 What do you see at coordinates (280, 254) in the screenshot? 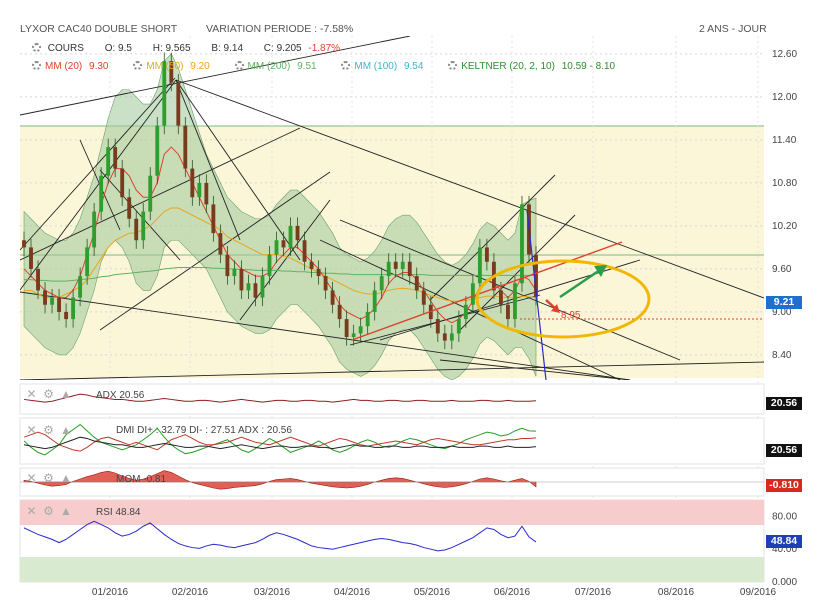
I see `ma50-line` at bounding box center [280, 254].